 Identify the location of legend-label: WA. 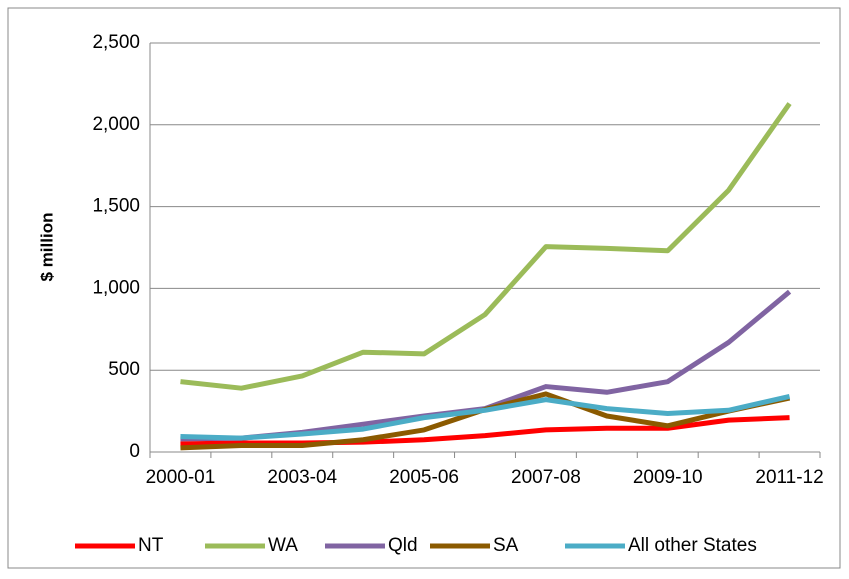
(283, 545).